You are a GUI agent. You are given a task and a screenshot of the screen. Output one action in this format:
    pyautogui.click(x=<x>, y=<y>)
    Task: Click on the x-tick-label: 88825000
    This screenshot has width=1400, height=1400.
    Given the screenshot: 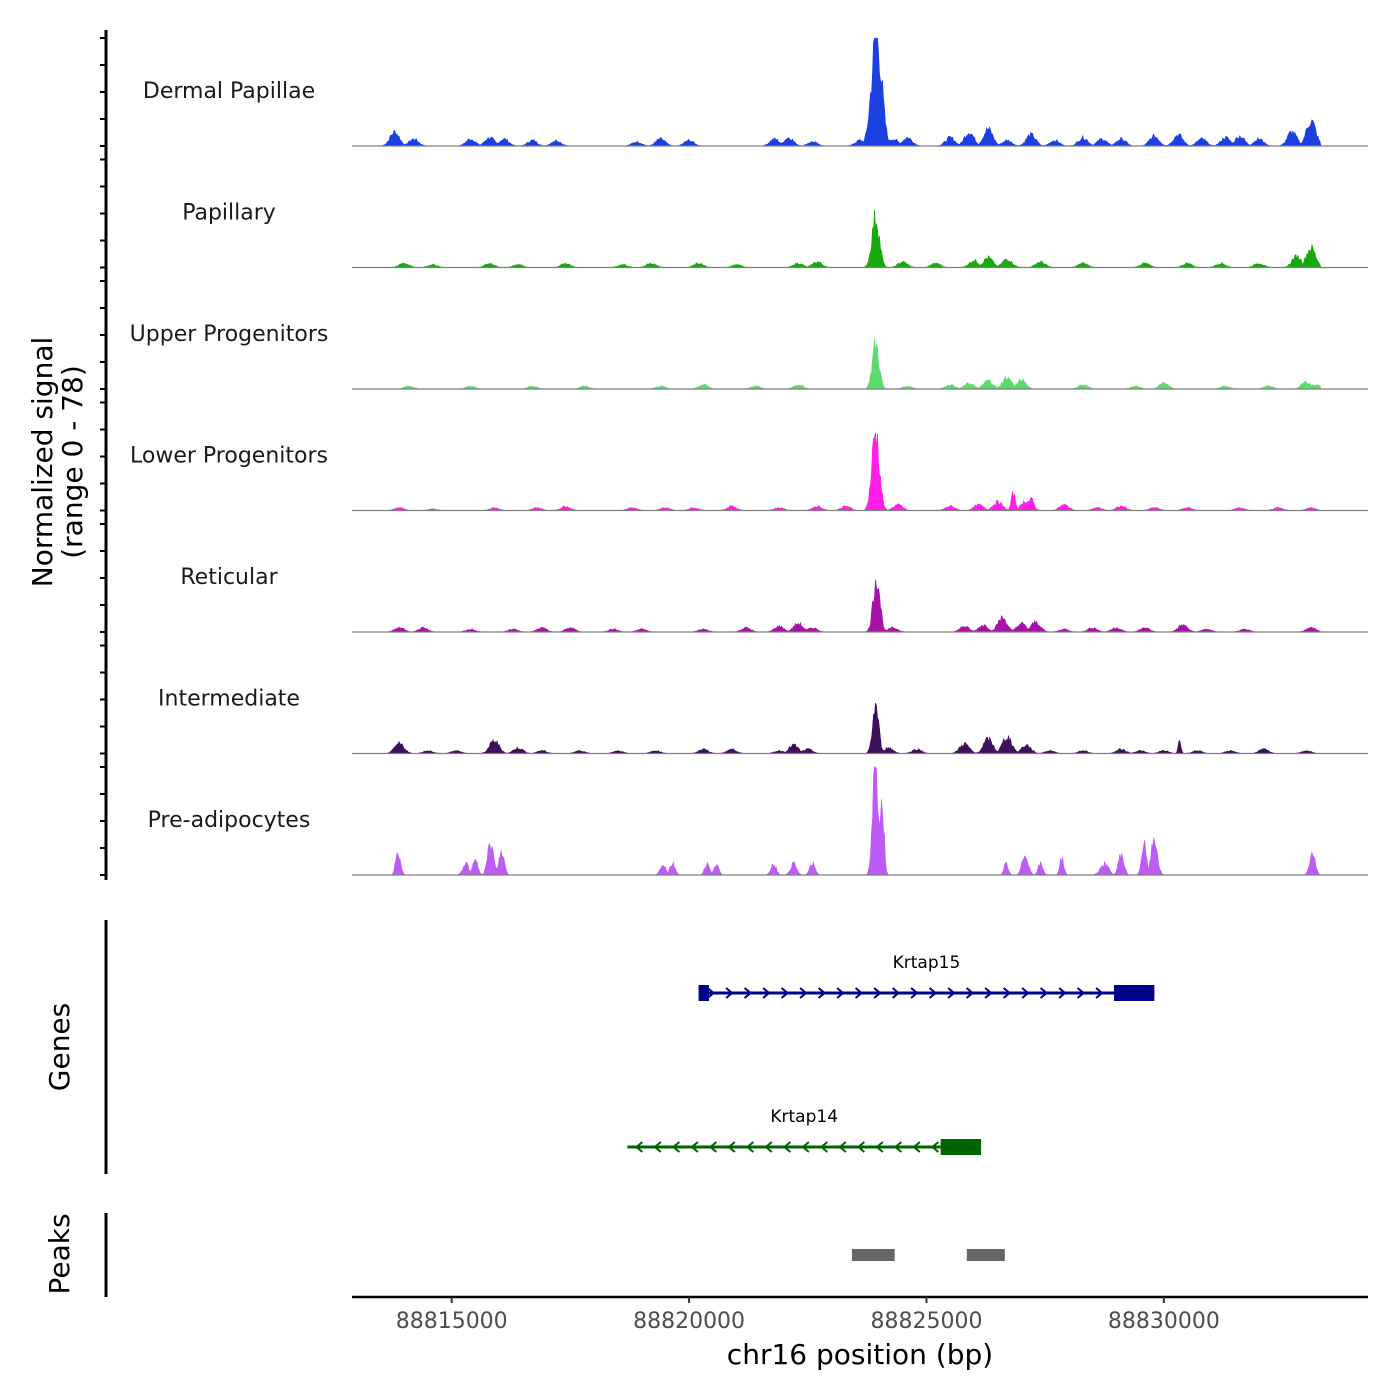 What is the action you would take?
    pyautogui.click(x=926, y=1321)
    